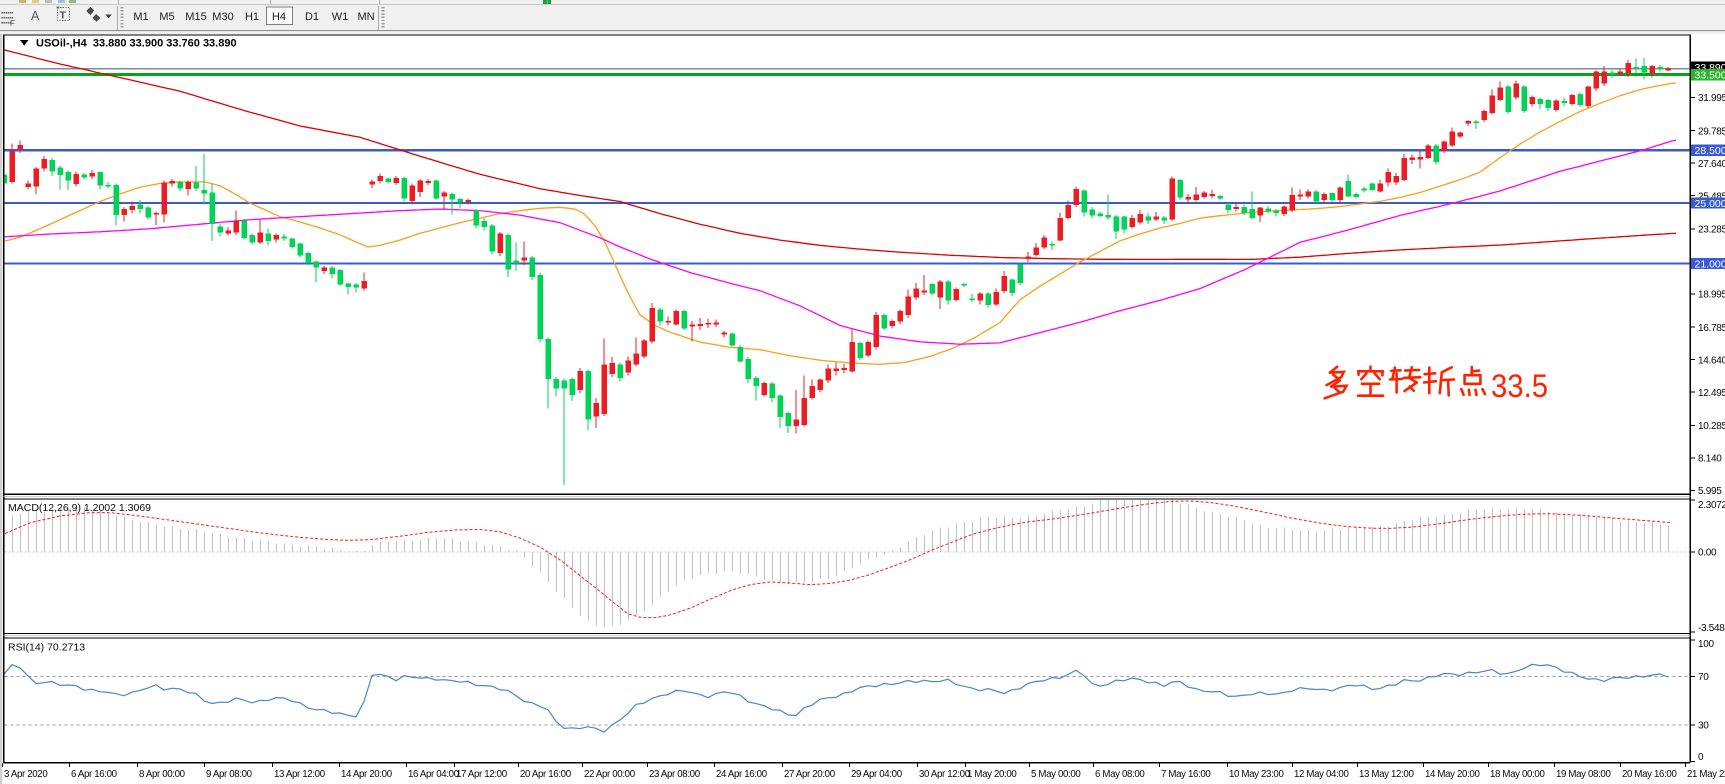 The width and height of the screenshot is (1725, 784). What do you see at coordinates (1711, 393) in the screenshot?
I see `svg-text: 12.495` at bounding box center [1711, 393].